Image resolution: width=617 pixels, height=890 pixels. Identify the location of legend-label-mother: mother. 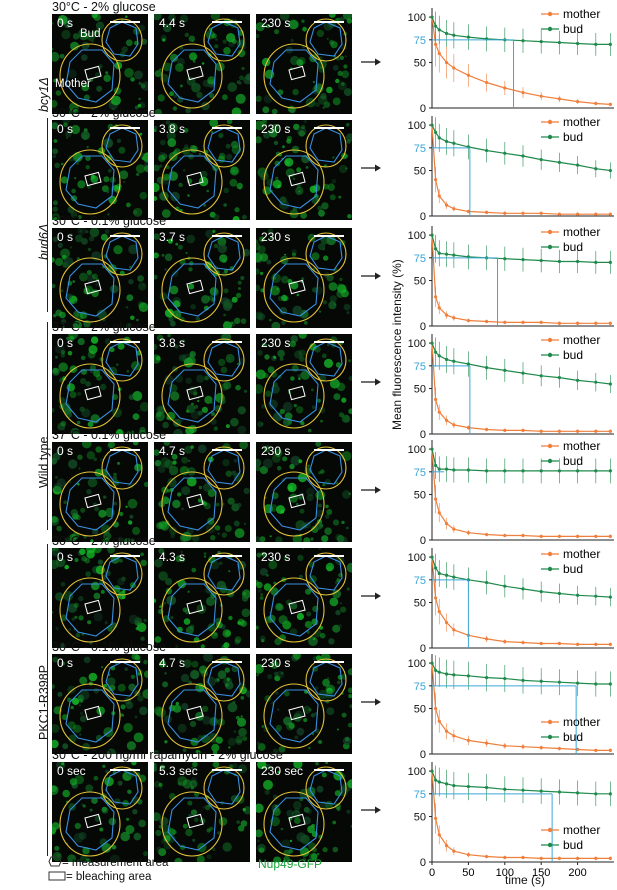
(581, 554).